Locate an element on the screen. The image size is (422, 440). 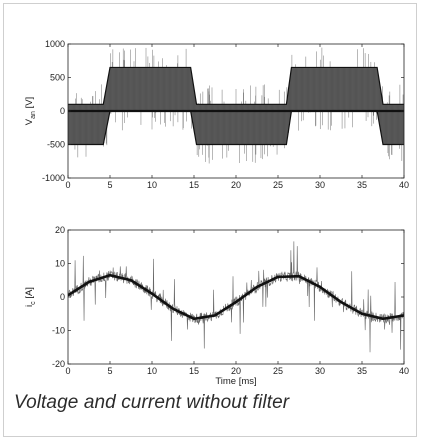
current-ytick-label: 10 is located at coordinates (60, 264).